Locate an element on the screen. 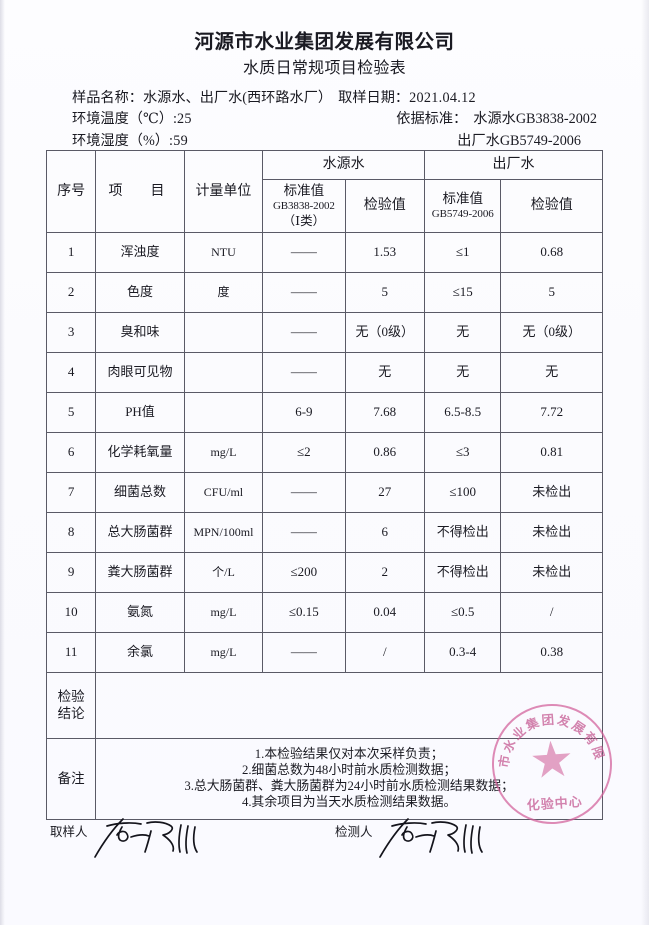  header-item: 项 目 is located at coordinates (140, 191).